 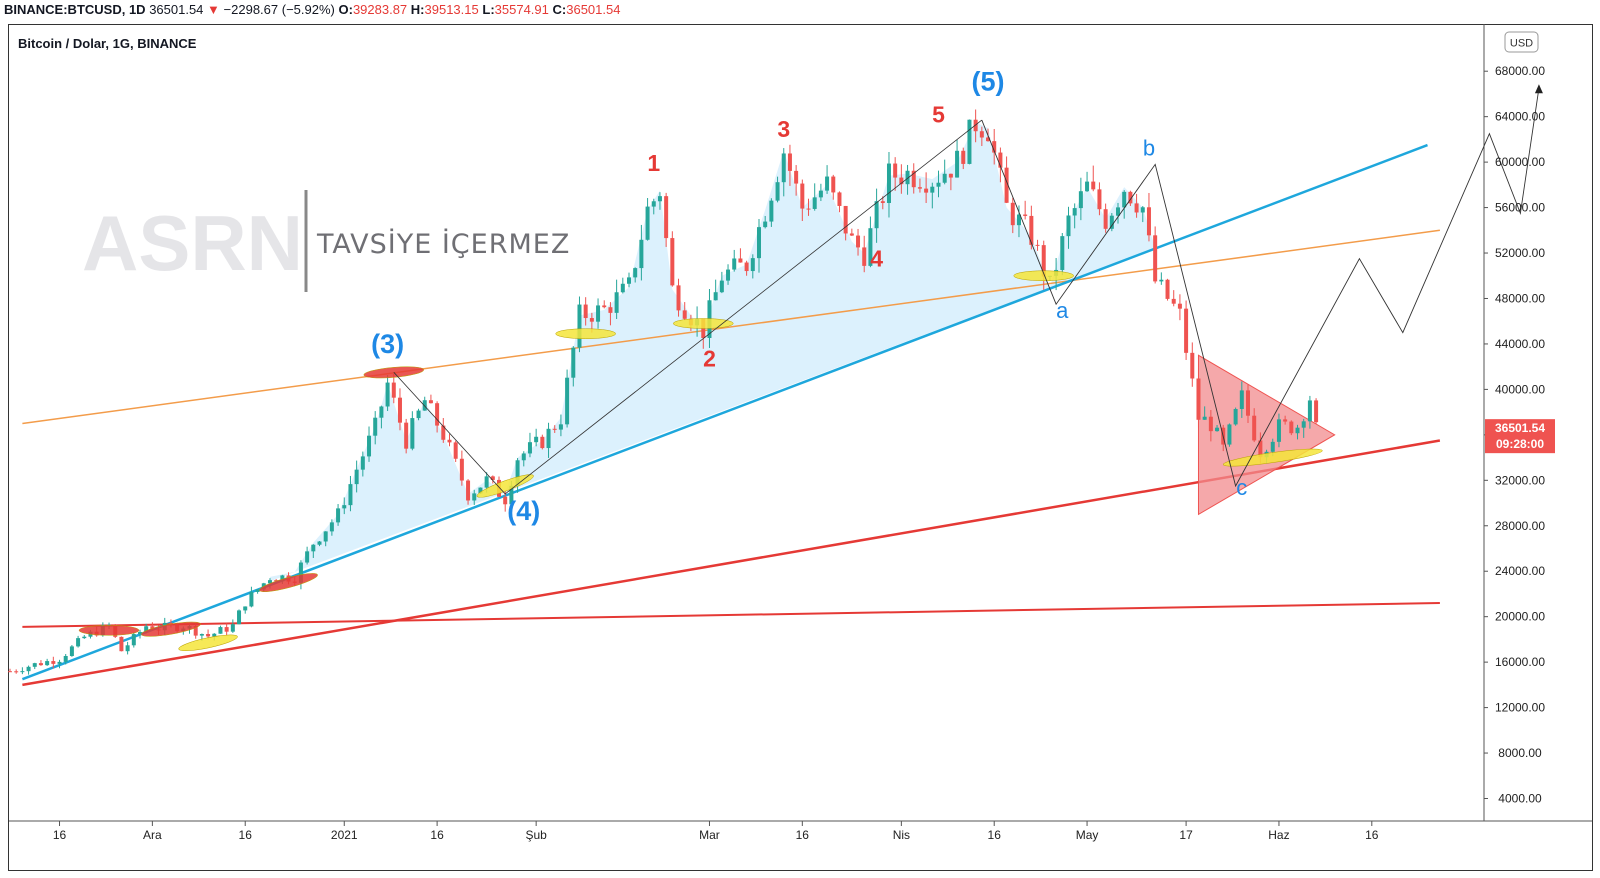 What do you see at coordinates (213, 9) in the screenshot?
I see `change-arrow: ▼` at bounding box center [213, 9].